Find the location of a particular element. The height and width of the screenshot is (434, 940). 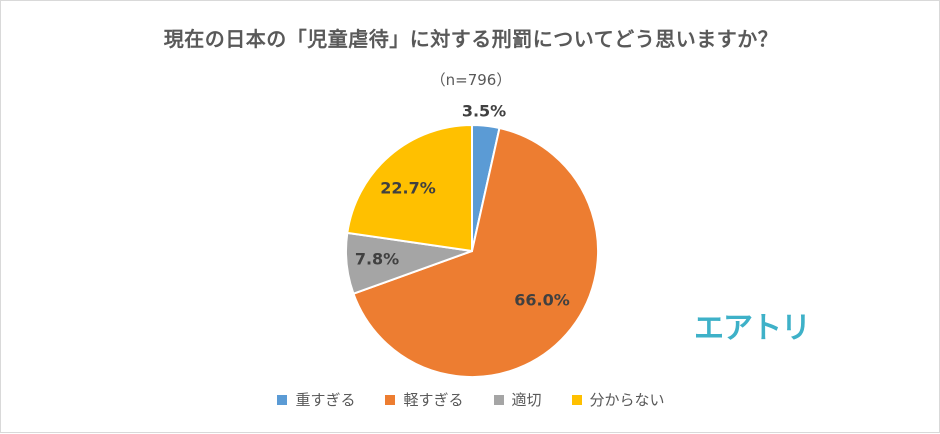

data-label-1: 3.5% is located at coordinates (484, 111).